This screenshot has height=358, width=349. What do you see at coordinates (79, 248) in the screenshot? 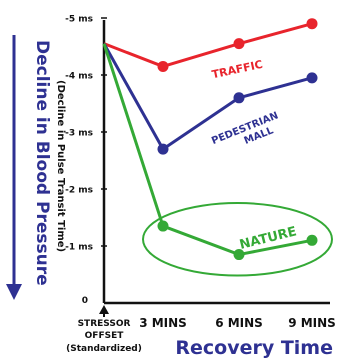
I see `y-tick-label: -1 ms` at bounding box center [79, 248].